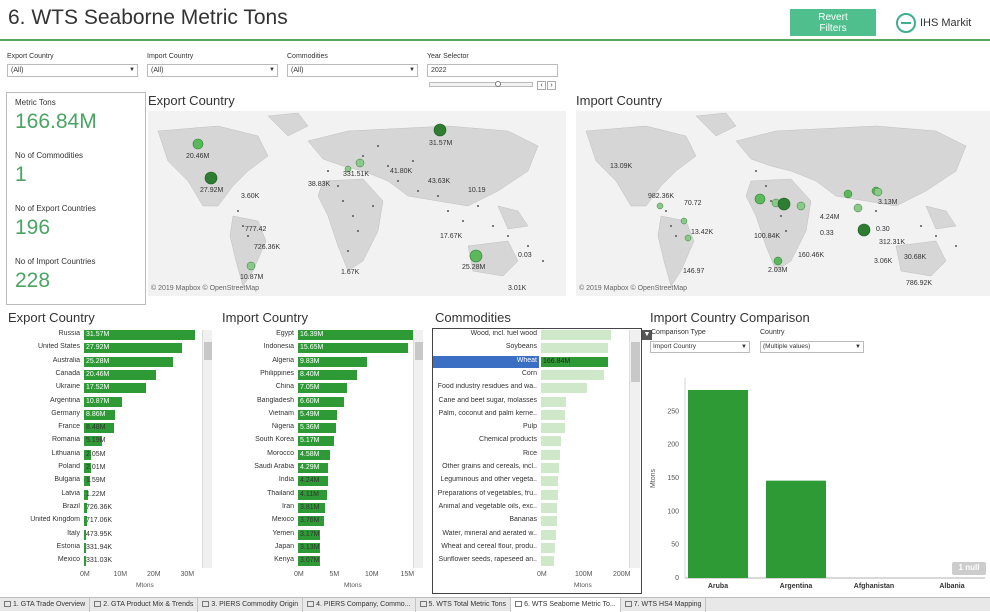  What do you see at coordinates (498, 84) in the screenshot?
I see `year-slider-thumb` at bounding box center [498, 84].